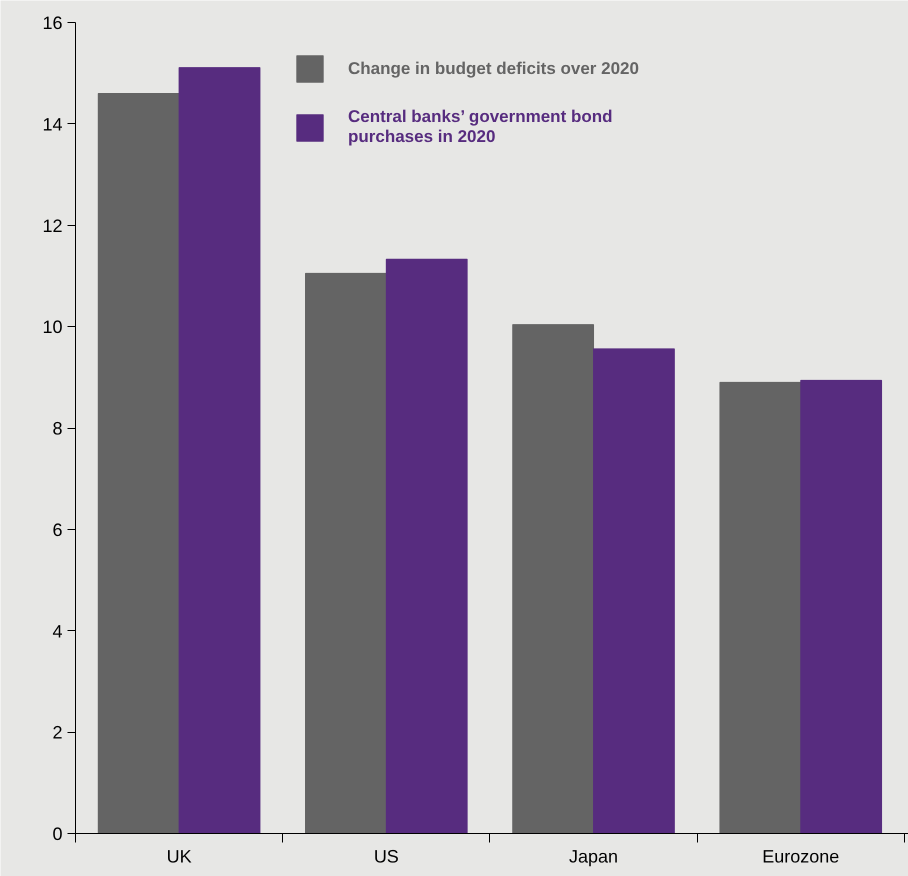  Describe the element at coordinates (57, 834) in the screenshot. I see `y-tick-label: 0` at that location.